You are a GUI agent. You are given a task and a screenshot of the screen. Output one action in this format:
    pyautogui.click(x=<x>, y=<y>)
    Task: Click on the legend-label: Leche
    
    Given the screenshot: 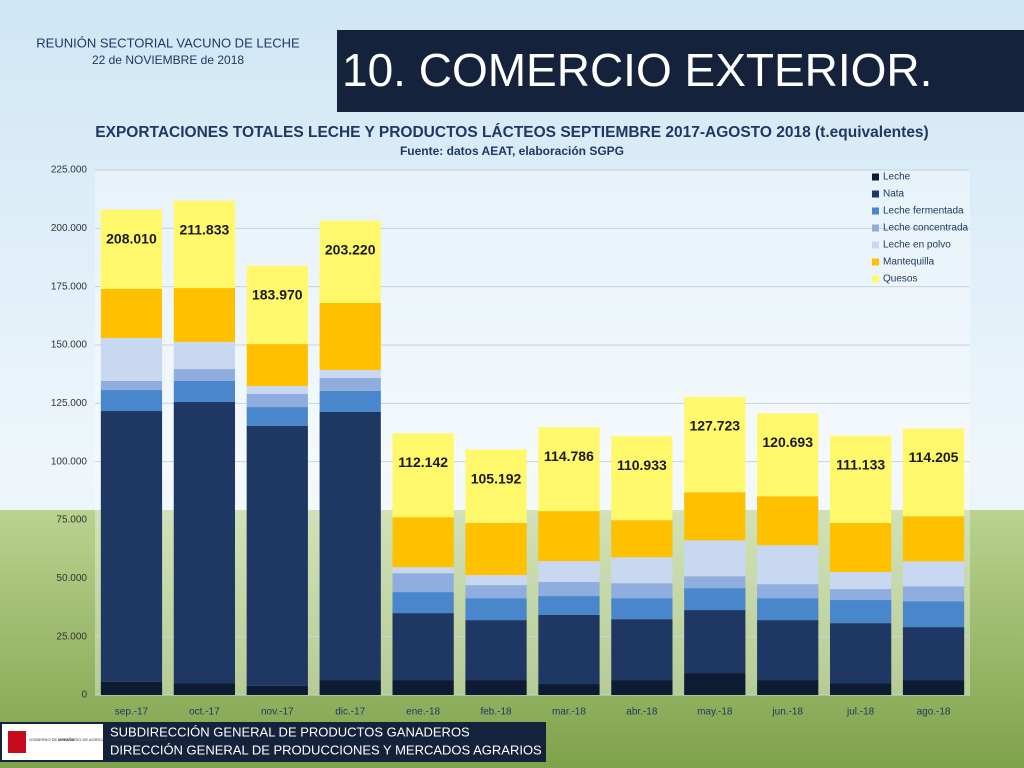 What is the action you would take?
    pyautogui.click(x=897, y=177)
    